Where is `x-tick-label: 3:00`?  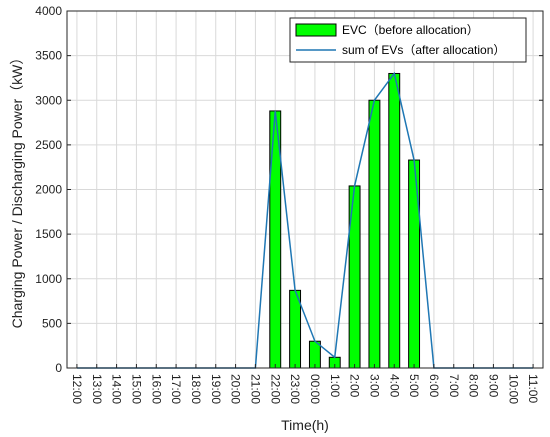
x-tick-label: 3:00 is located at coordinates (374, 386).